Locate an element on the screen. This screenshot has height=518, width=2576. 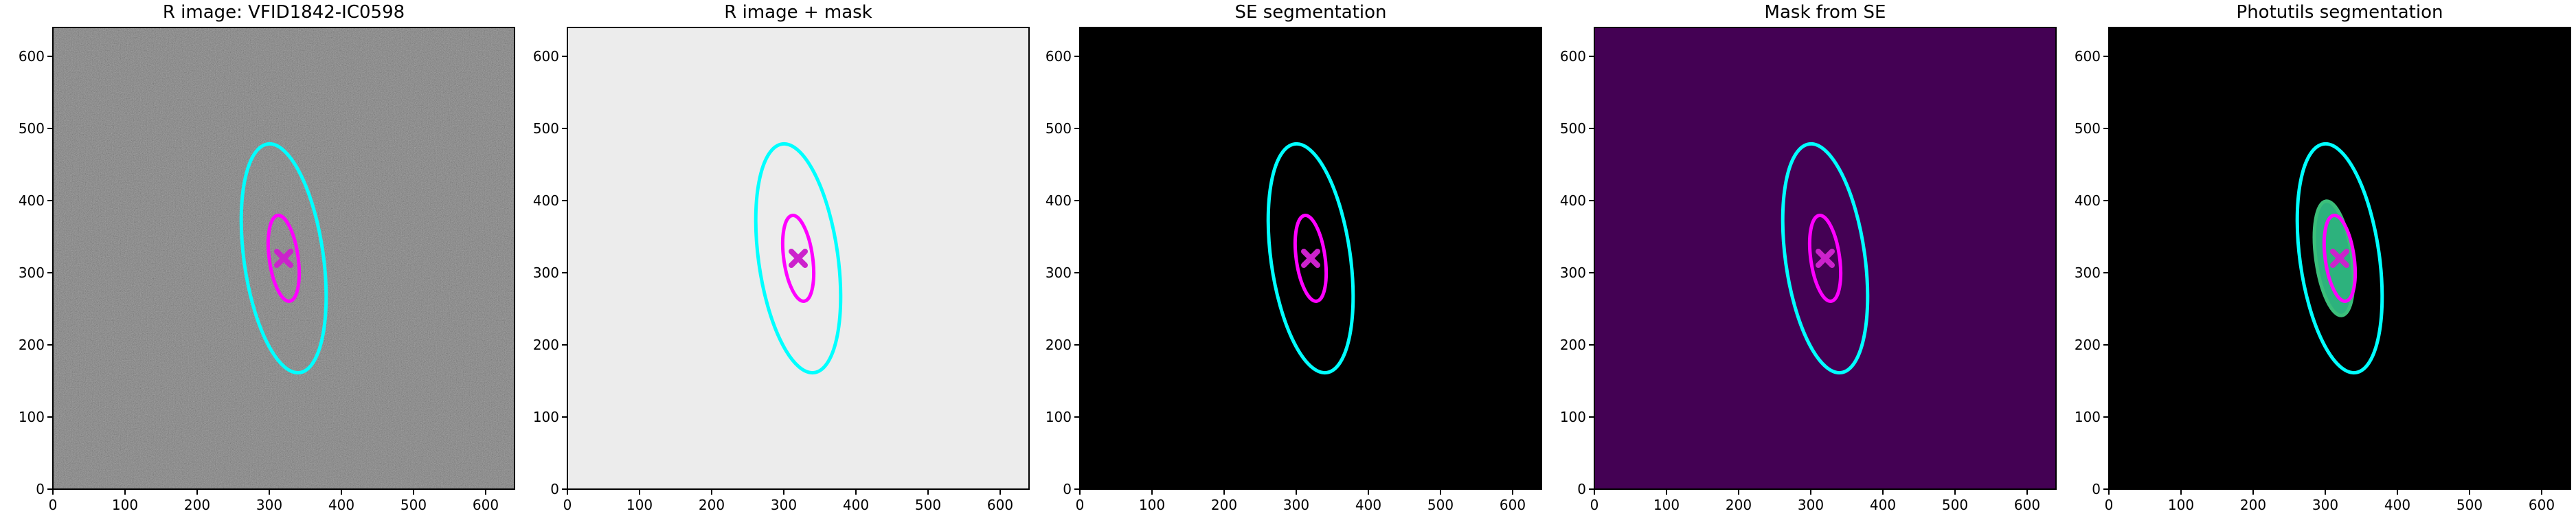
panel-title: SE segmentation is located at coordinates (1311, 12).